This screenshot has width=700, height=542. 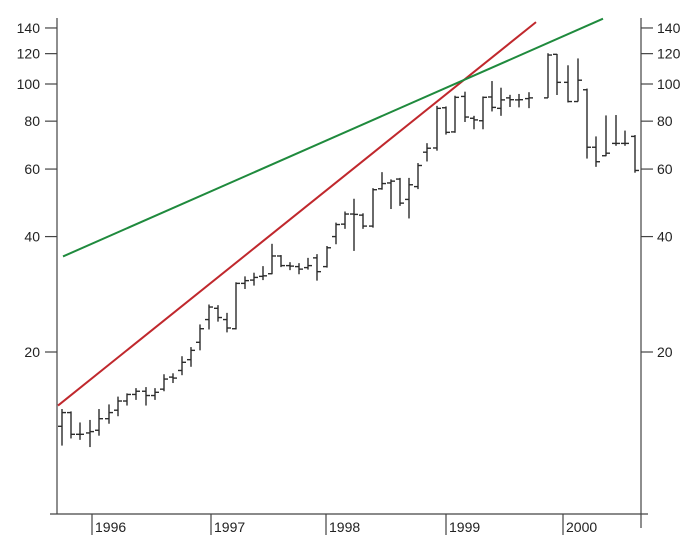 What do you see at coordinates (669, 84) in the screenshot?
I see `right-y-tick-label: 100` at bounding box center [669, 84].